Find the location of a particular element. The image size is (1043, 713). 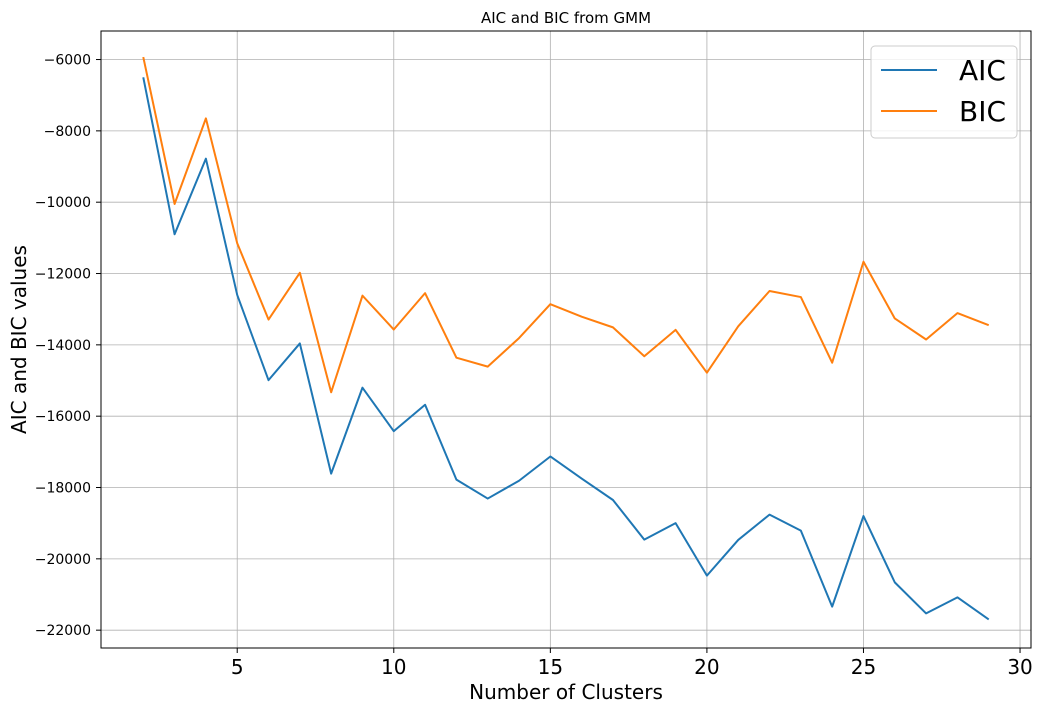

legend: AIC BIC is located at coordinates (944, 92).